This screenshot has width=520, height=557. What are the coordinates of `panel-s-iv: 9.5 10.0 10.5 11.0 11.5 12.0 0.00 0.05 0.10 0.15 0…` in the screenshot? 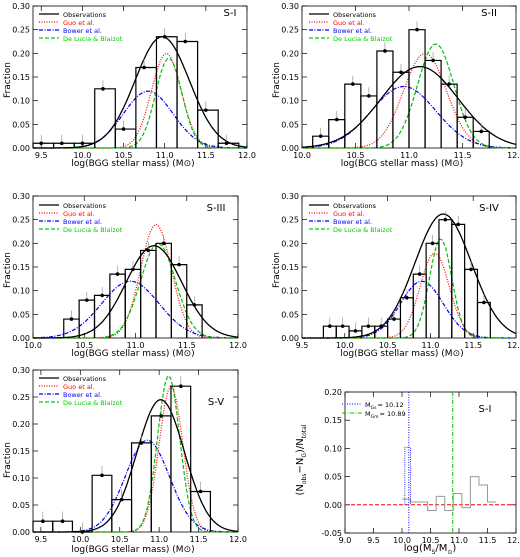 It's located at (396, 275).